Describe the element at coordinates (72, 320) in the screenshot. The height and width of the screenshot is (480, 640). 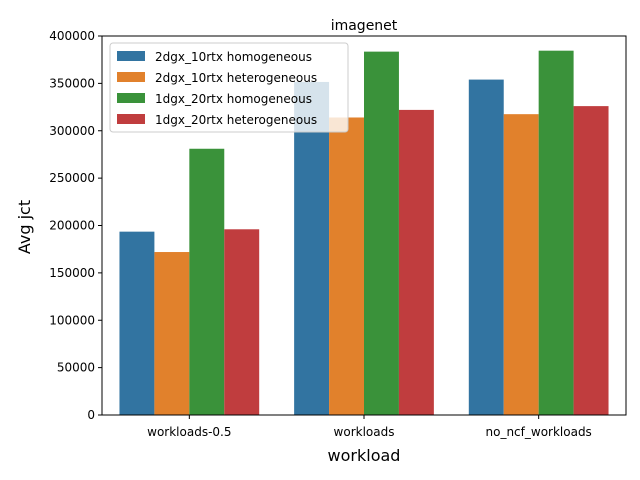
I see `y-tick-label: 100000` at that location.